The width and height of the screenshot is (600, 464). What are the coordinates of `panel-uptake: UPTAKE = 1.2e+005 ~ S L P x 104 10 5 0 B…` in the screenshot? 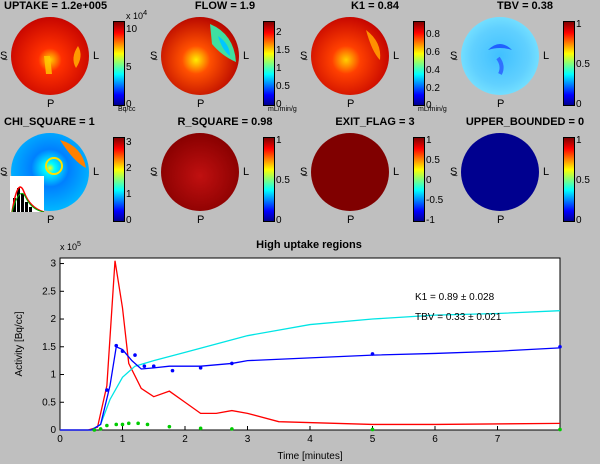 It's located at (75, 58).